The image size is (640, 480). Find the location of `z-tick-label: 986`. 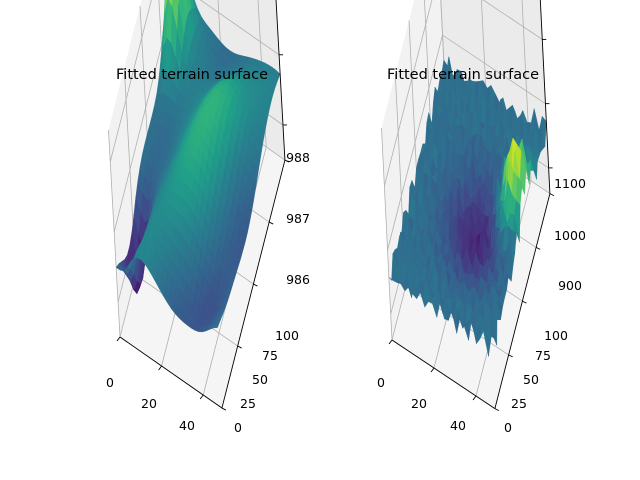

z-tick-label: 986 is located at coordinates (298, 279).